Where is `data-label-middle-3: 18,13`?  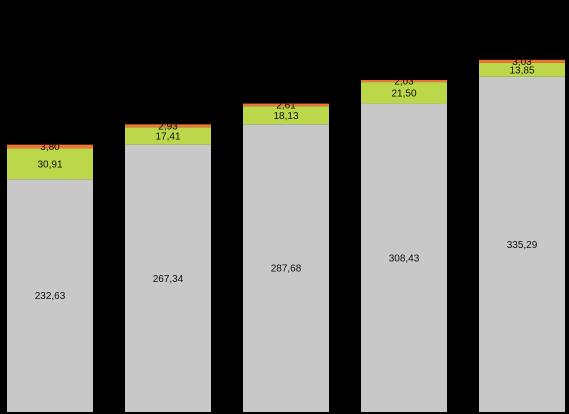
data-label-middle-3: 18,13 is located at coordinates (285, 116).